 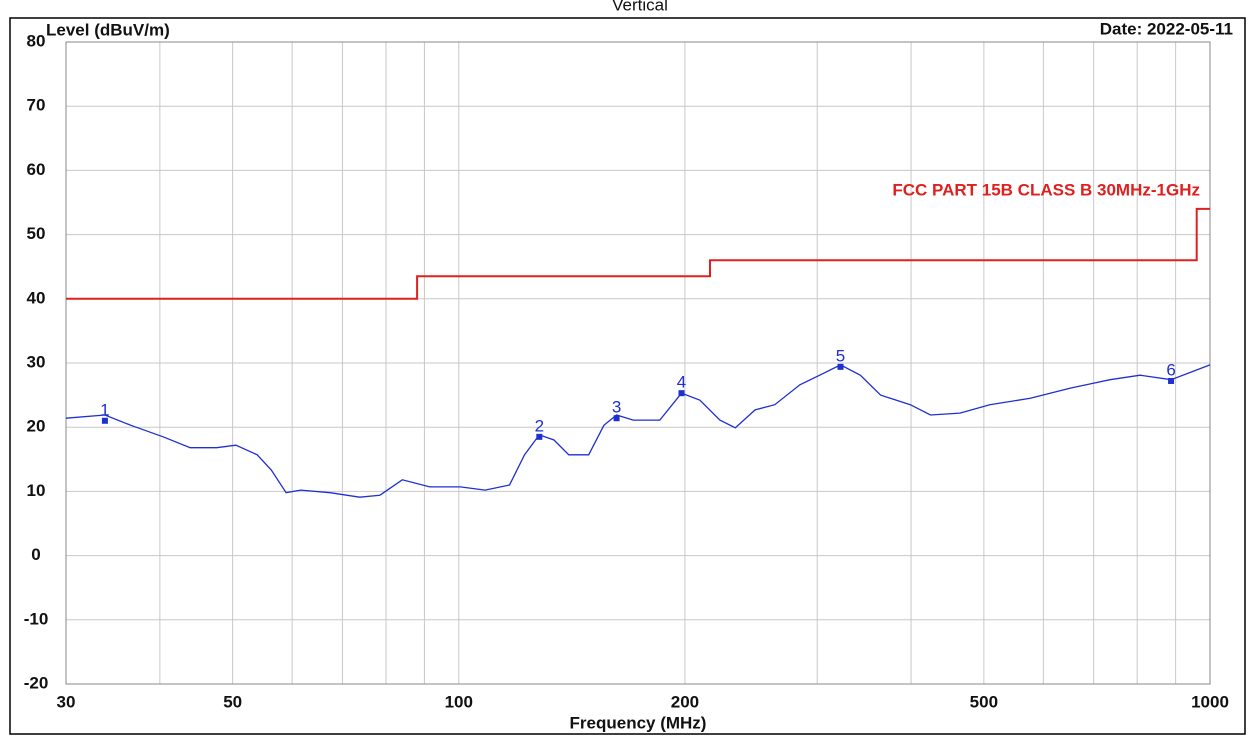 I want to click on x-tick-label: 500, so click(x=984, y=701).